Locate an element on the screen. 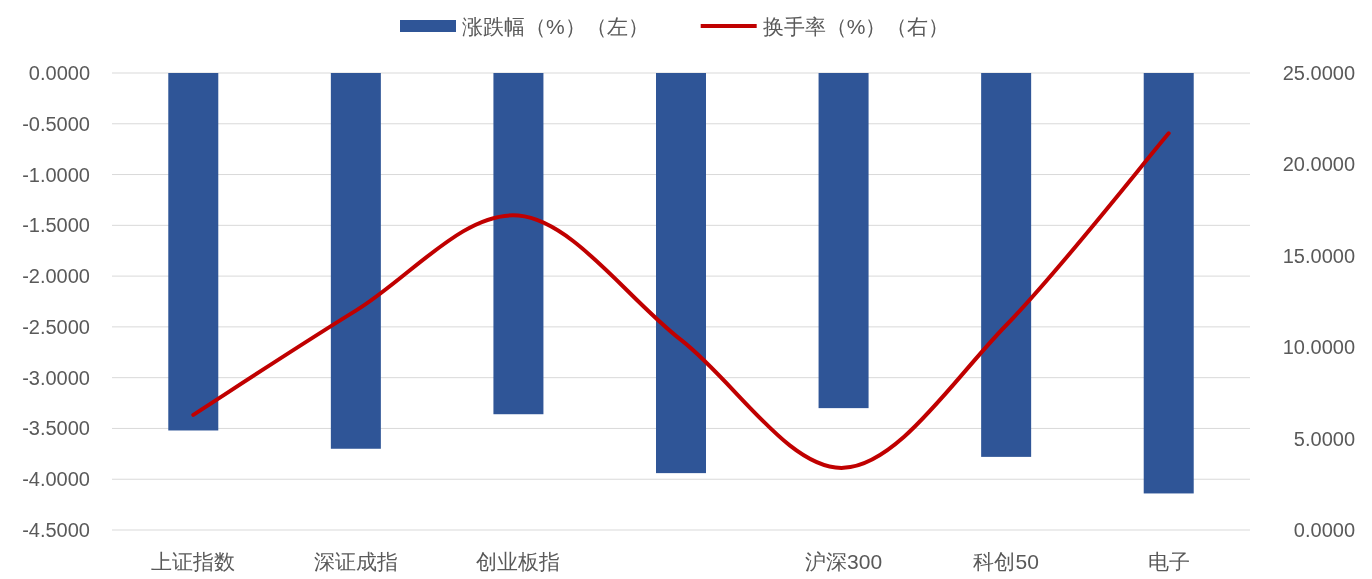 The image size is (1372, 579). y2-tick-label: 25.0000 is located at coordinates (1318, 73).